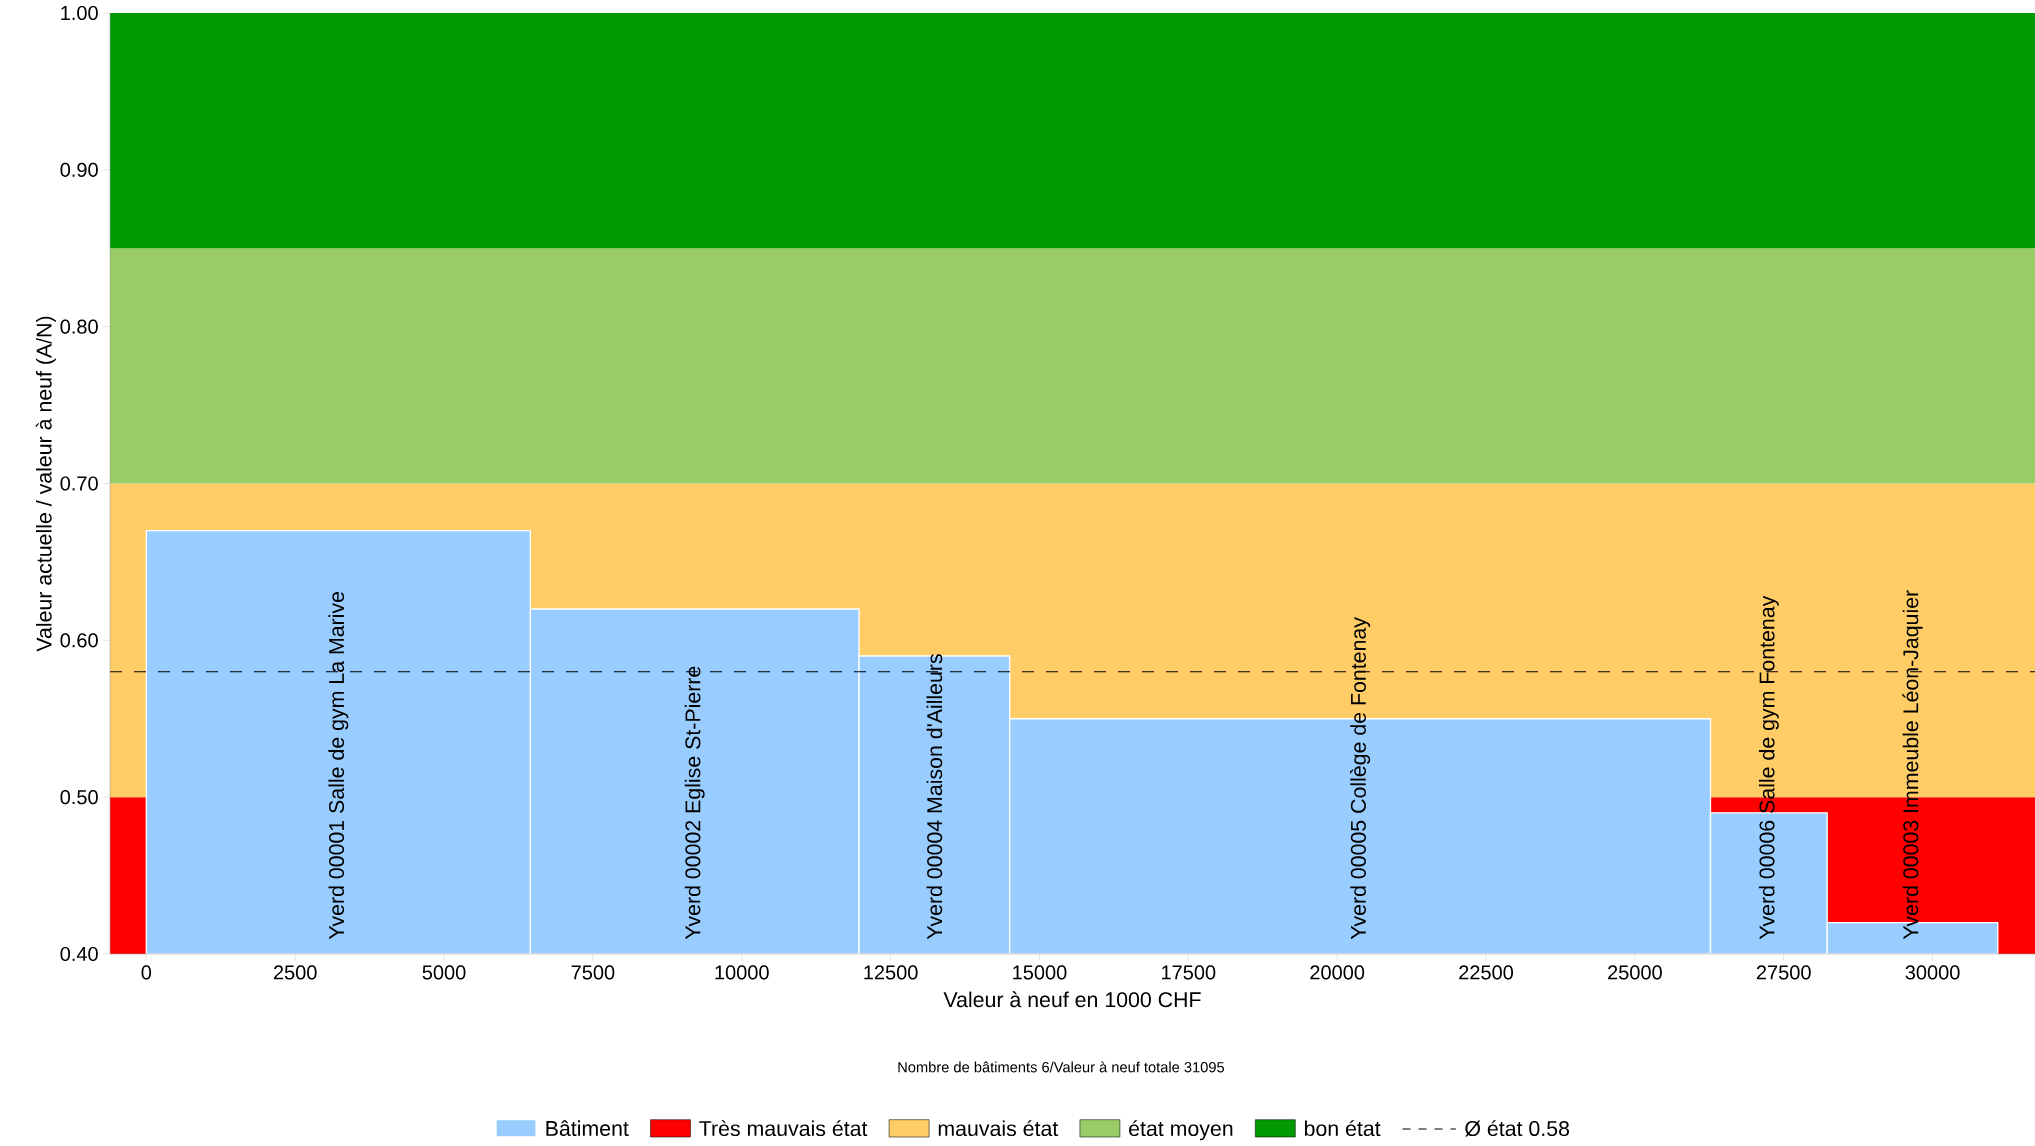  I want to click on x-tick-label: 17500, so click(1189, 972).